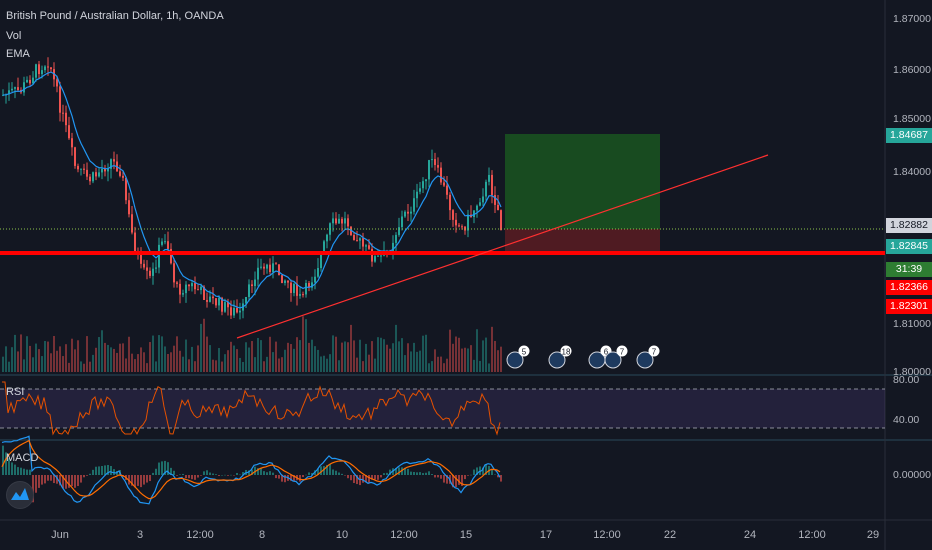  I want to click on price-tag-entry: 1.82845, so click(909, 246).